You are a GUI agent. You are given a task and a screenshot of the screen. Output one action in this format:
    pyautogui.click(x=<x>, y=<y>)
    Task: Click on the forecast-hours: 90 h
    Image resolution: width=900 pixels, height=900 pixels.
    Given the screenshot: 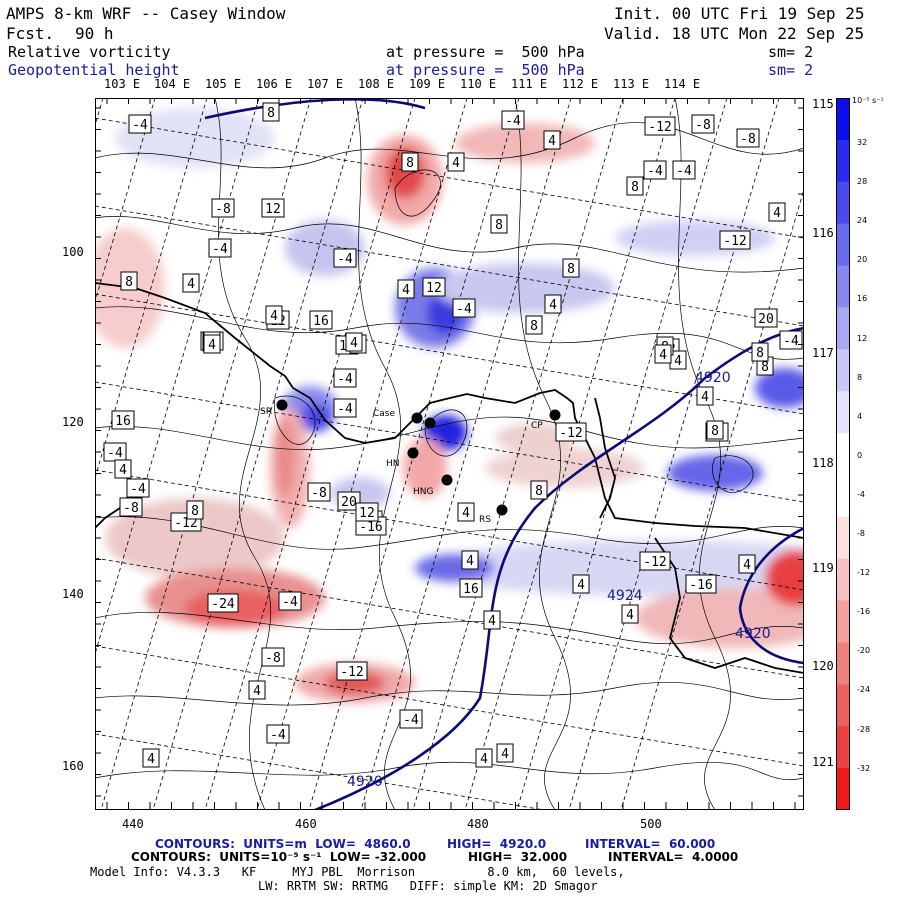 What is the action you would take?
    pyautogui.click(x=94, y=33)
    